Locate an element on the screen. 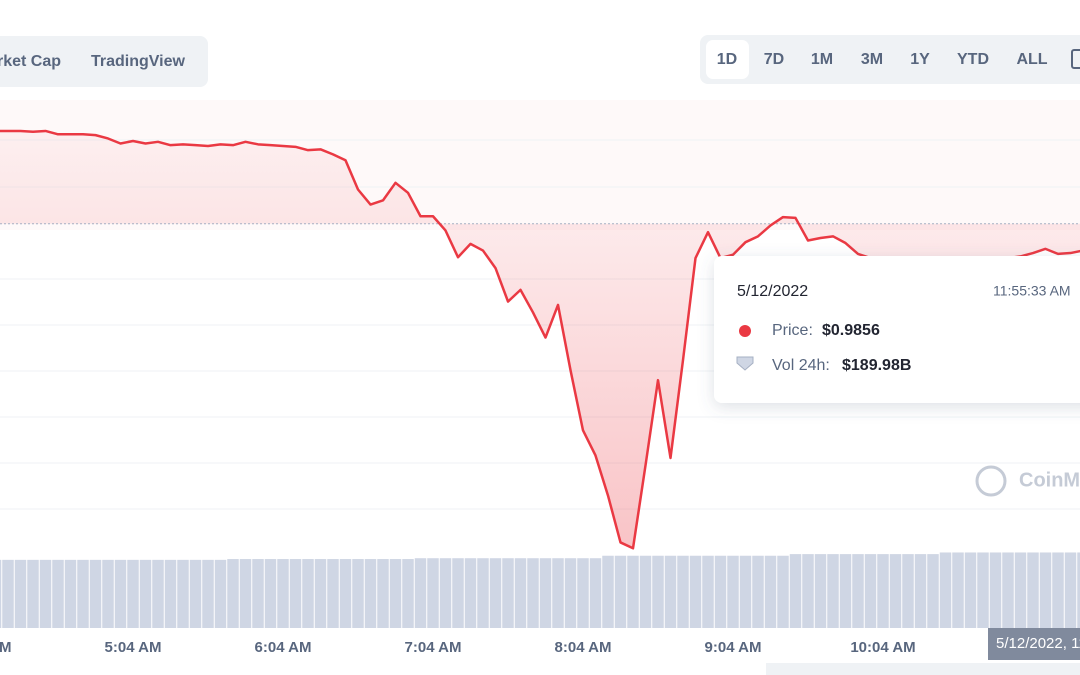 The height and width of the screenshot is (675, 1080). range-tab: 1D is located at coordinates (727, 59).